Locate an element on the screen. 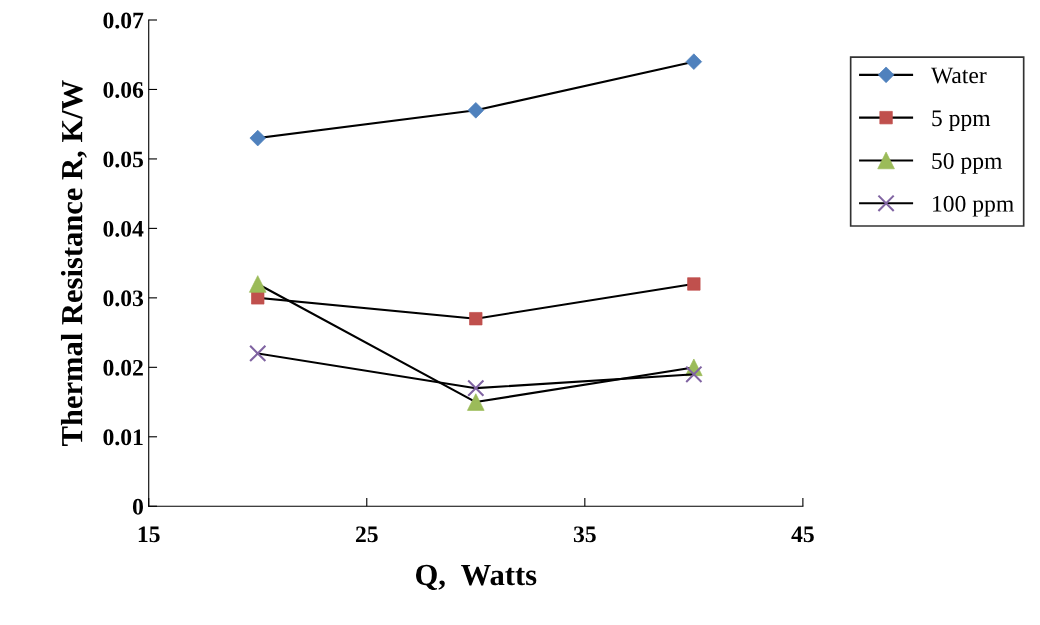  x-tick-label: 45 is located at coordinates (802, 534).